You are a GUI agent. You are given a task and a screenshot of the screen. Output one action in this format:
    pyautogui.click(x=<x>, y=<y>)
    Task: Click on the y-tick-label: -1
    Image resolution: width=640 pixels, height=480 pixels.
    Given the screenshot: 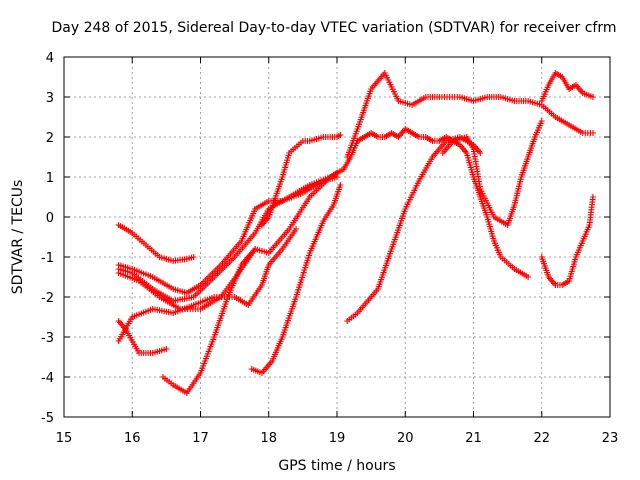 What is the action you would take?
    pyautogui.click(x=47, y=258)
    